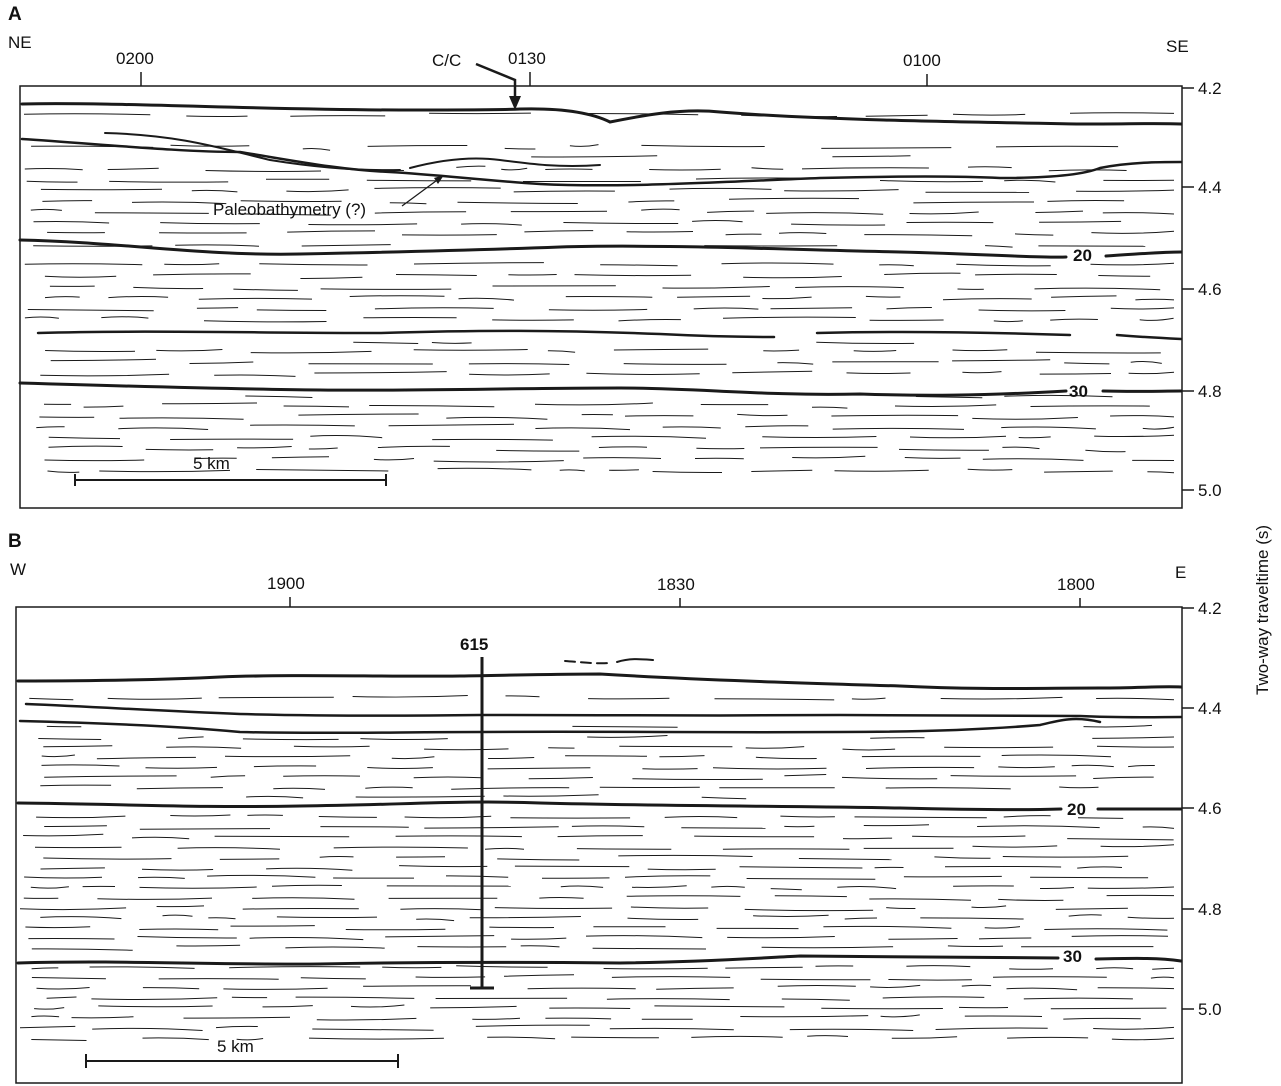  What do you see at coordinates (676, 584) in the screenshot?
I see `panel-b-shotpoint-label: 1830` at bounding box center [676, 584].